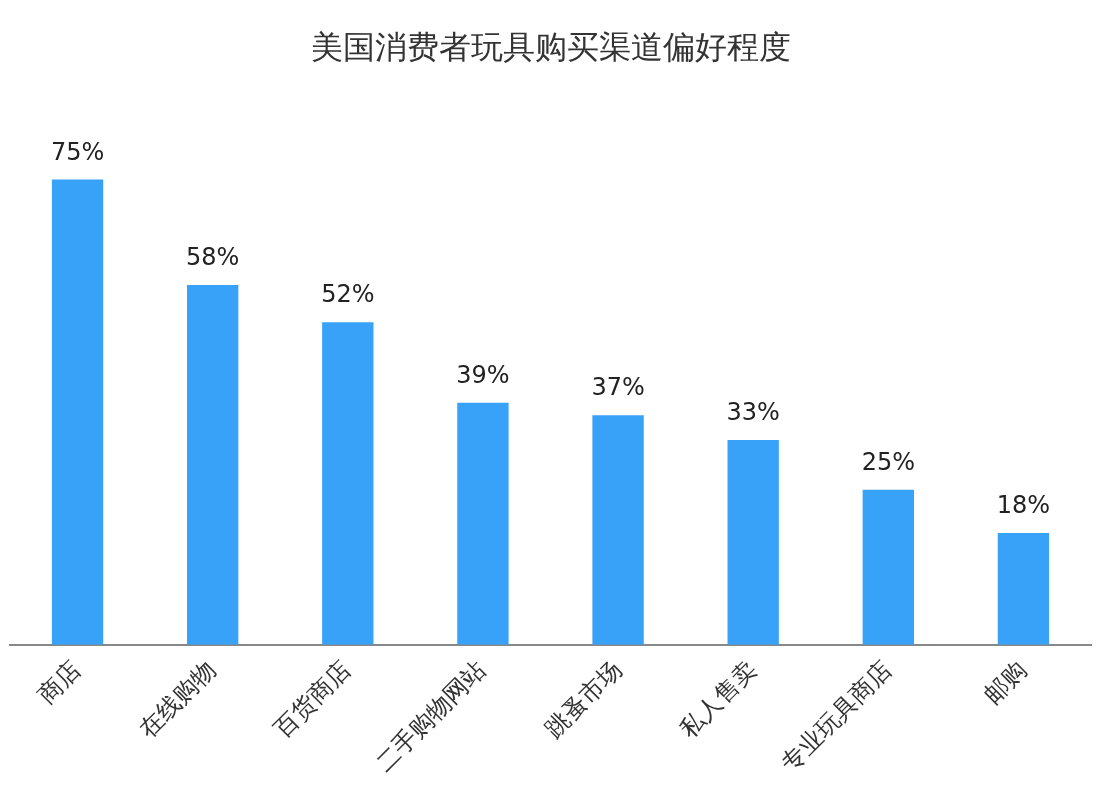 The height and width of the screenshot is (801, 1101). Describe the element at coordinates (718, 699) in the screenshot. I see `x-tick-label: 私人售卖` at that location.